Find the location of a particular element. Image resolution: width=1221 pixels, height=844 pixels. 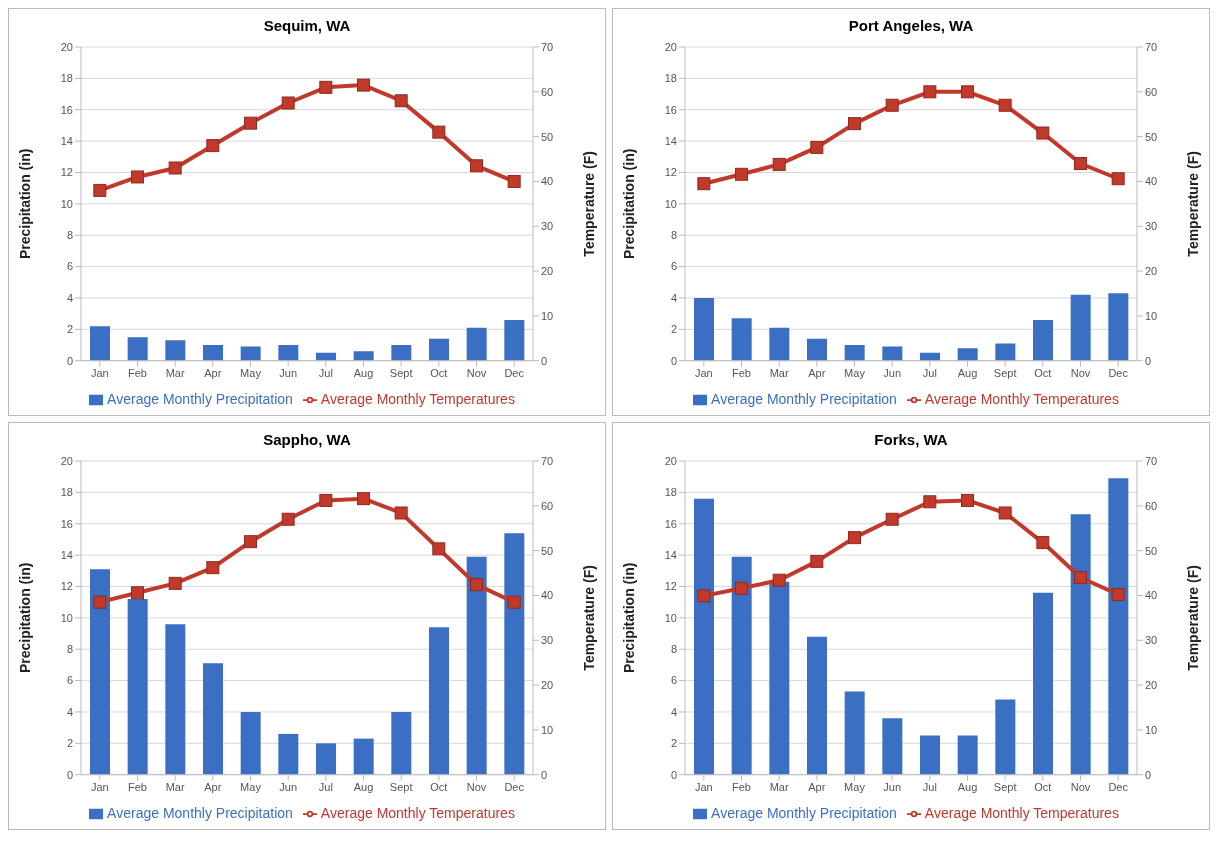

x-tick-label: Sept is located at coordinates (401, 372).